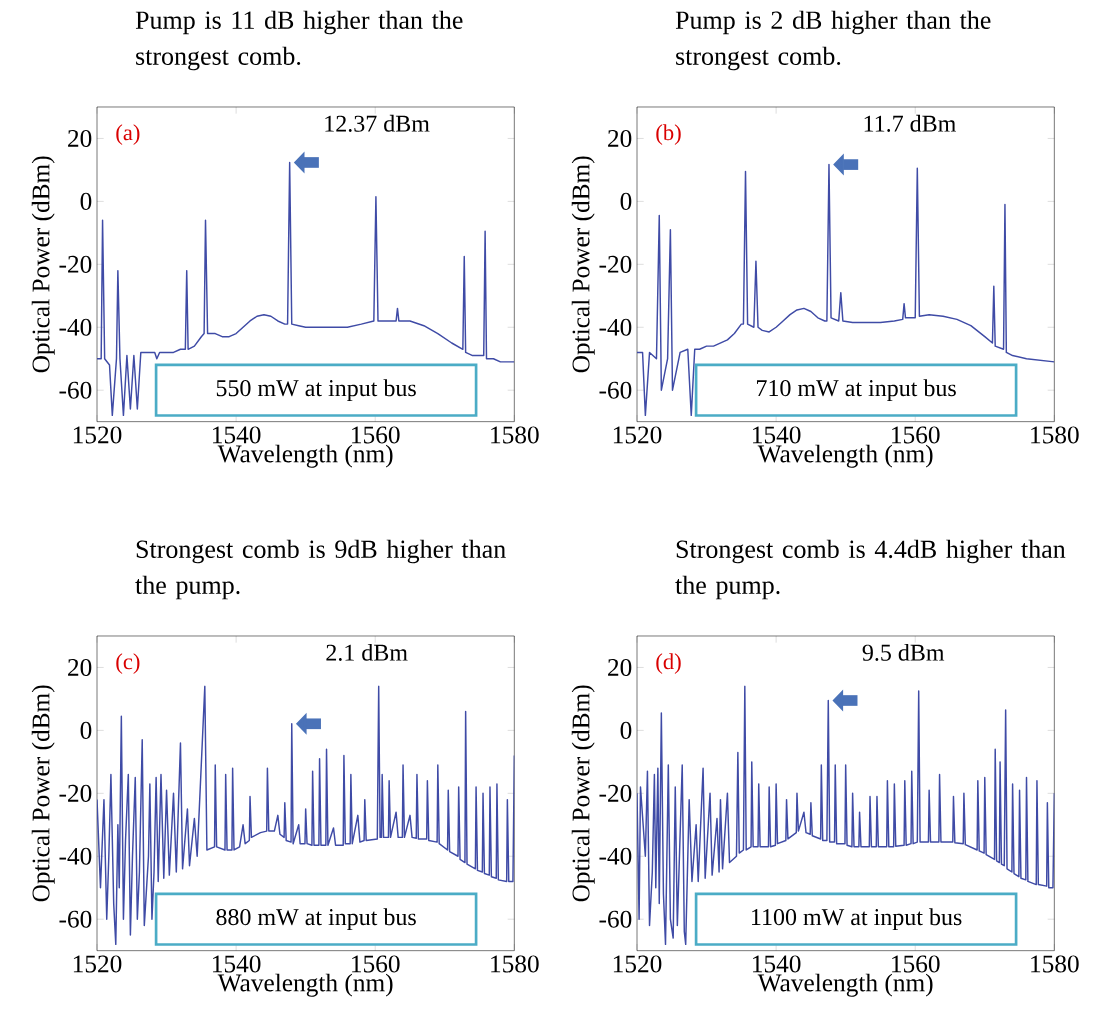 The height and width of the screenshot is (1026, 1097). I want to click on annotation: 550 mW at input bus, so click(316, 390).